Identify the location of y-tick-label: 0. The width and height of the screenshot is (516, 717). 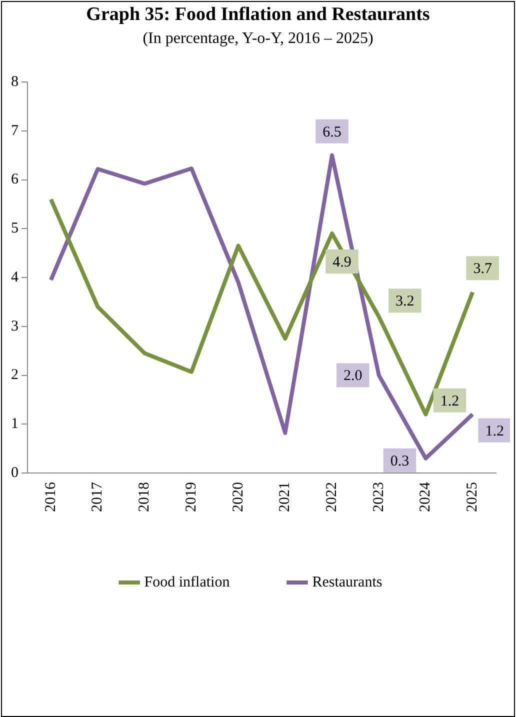
(14, 472).